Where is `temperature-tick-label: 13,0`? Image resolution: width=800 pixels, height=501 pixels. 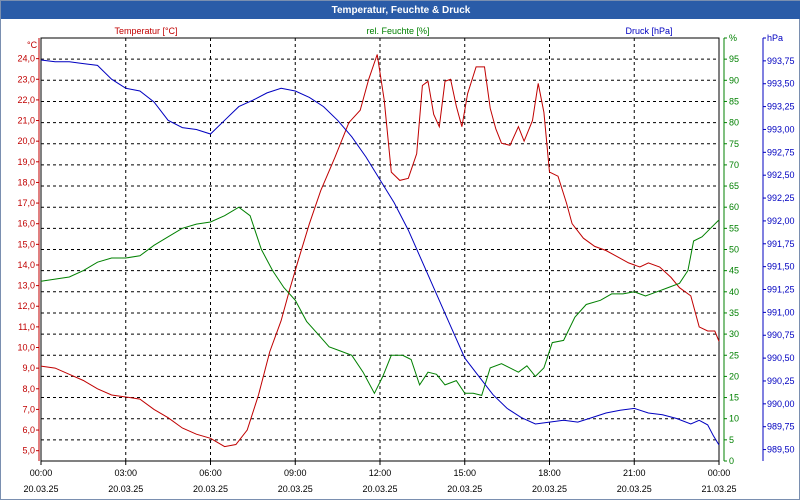
temperature-tick-label: 13,0 is located at coordinates (26, 286).